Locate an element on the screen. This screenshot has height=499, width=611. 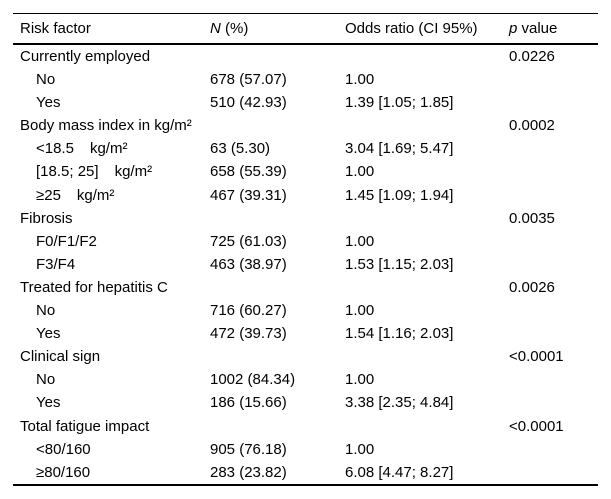
risk-factor-cell: Clinical sign is located at coordinates (111, 356).